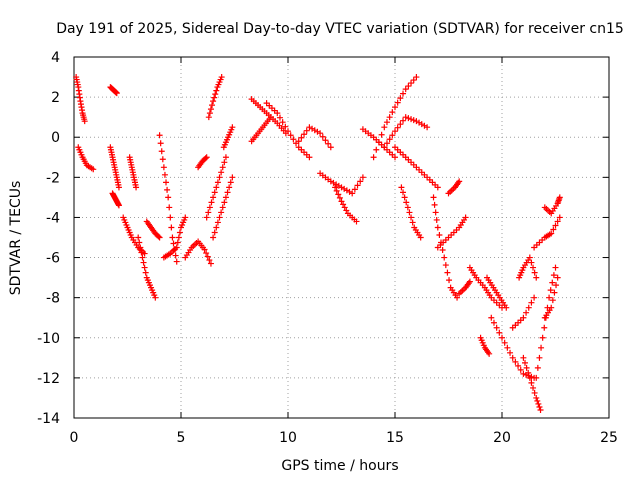 The width and height of the screenshot is (640, 480). What do you see at coordinates (55, 98) in the screenshot?
I see `y-tick-label: 2` at bounding box center [55, 98].